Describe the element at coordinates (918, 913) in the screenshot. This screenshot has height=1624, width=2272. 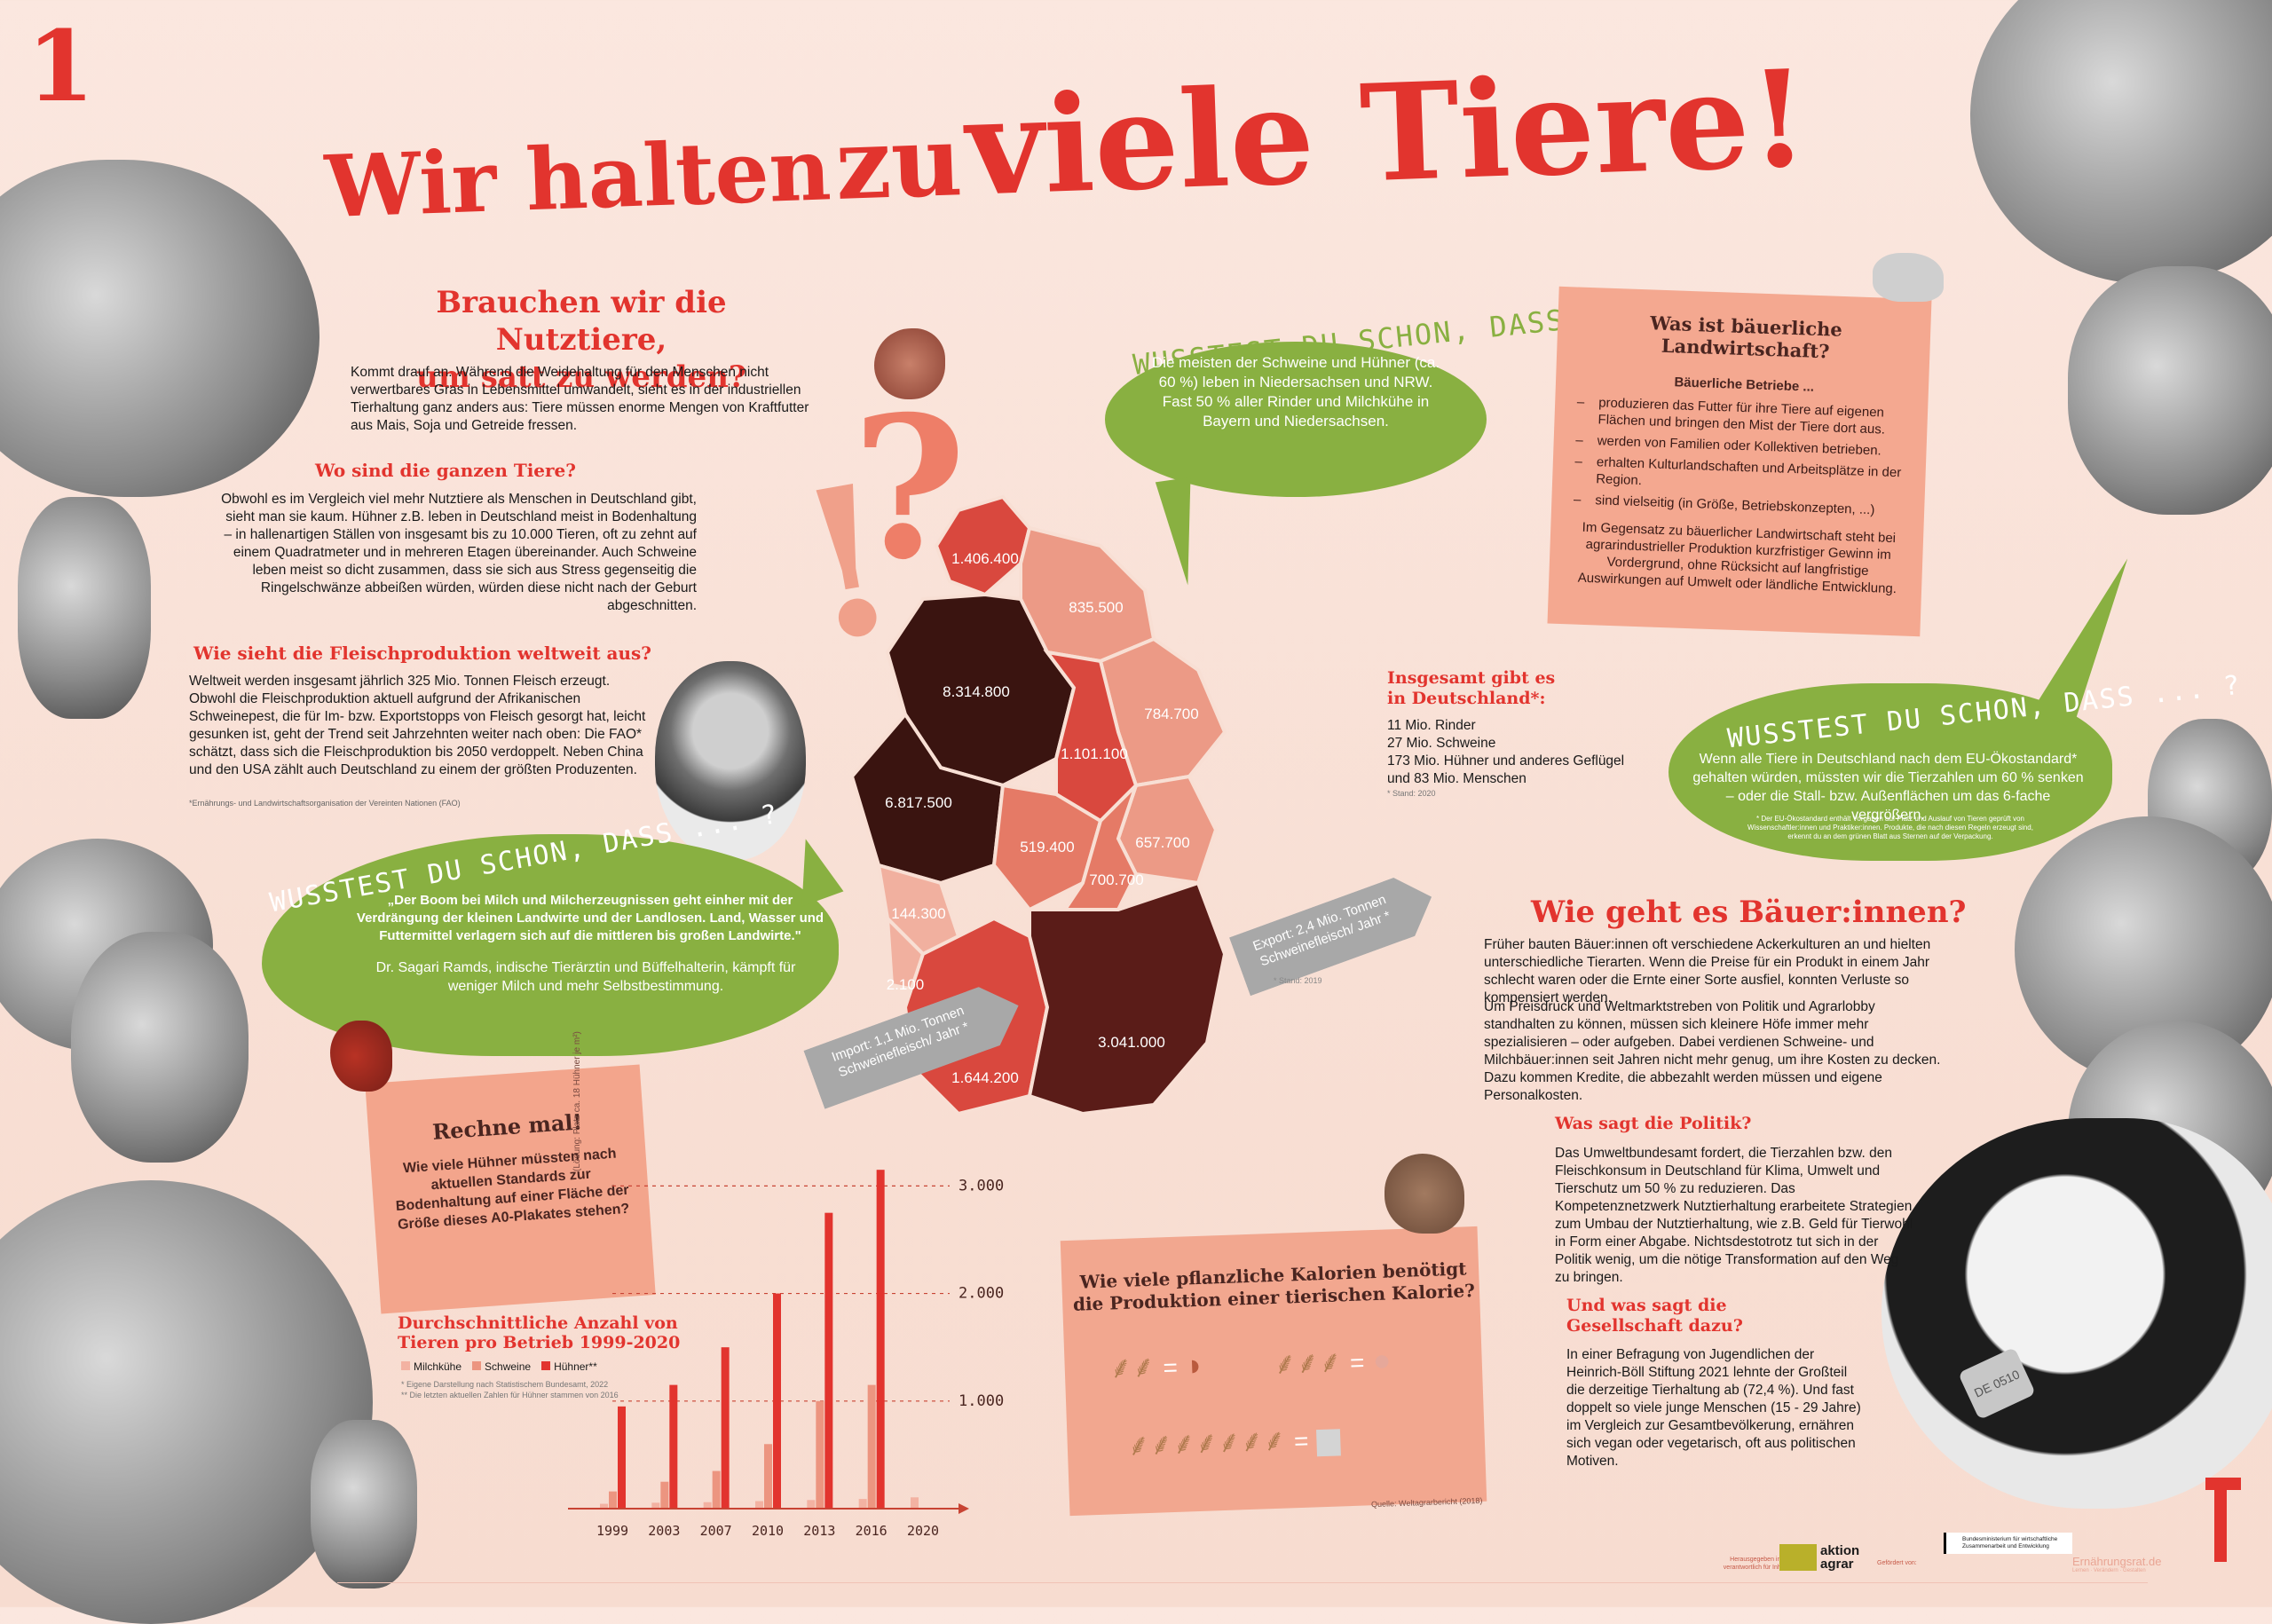
I see `map-region-label: 144.300` at that location.